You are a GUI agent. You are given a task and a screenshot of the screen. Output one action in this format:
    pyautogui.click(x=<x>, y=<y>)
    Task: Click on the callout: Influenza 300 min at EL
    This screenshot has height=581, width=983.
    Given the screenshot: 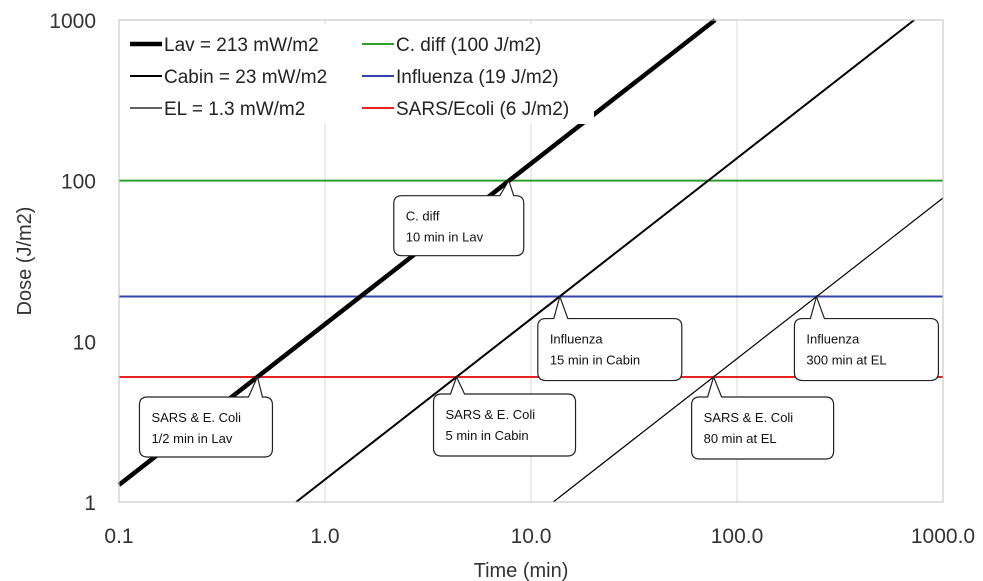 What is the action you would take?
    pyautogui.click(x=866, y=338)
    